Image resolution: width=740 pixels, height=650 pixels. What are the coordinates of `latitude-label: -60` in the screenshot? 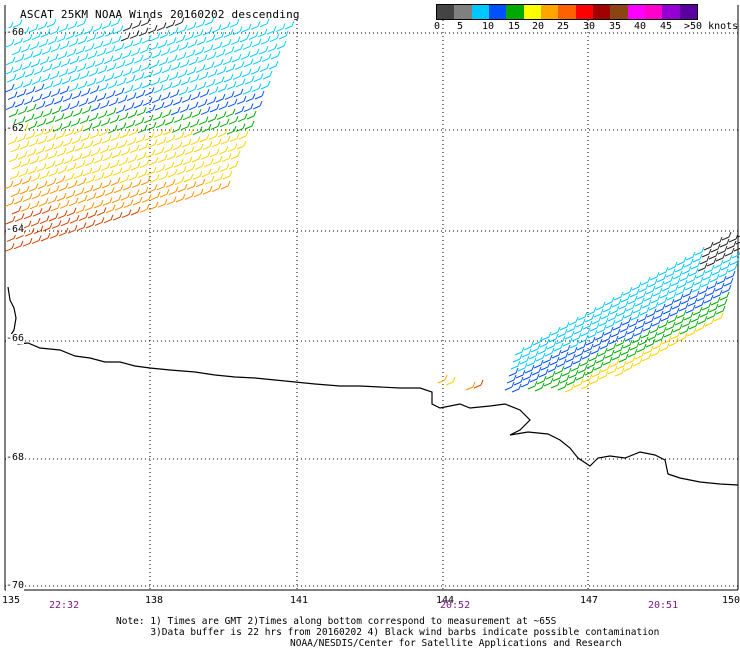 It's located at (15, 32).